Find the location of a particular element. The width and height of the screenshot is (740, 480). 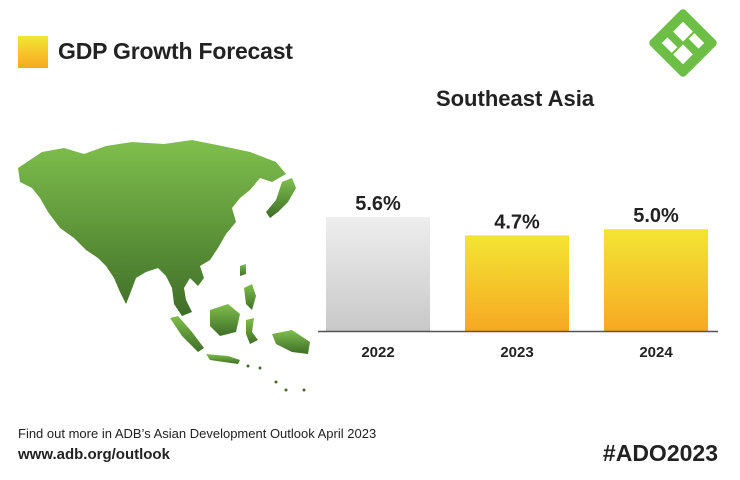

footer-link: www.adb.org/outlook is located at coordinates (94, 454).